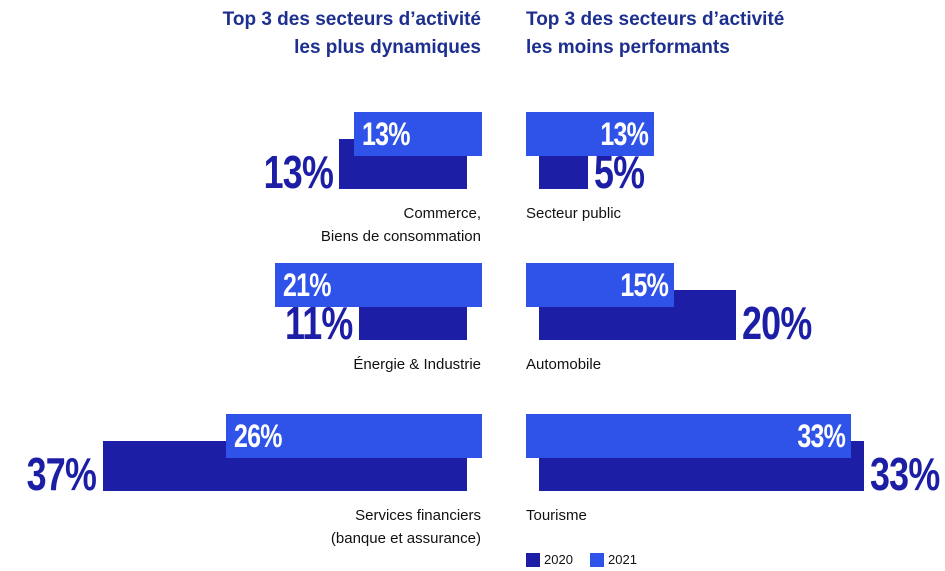  I want to click on category-label: Automobile, so click(564, 364).